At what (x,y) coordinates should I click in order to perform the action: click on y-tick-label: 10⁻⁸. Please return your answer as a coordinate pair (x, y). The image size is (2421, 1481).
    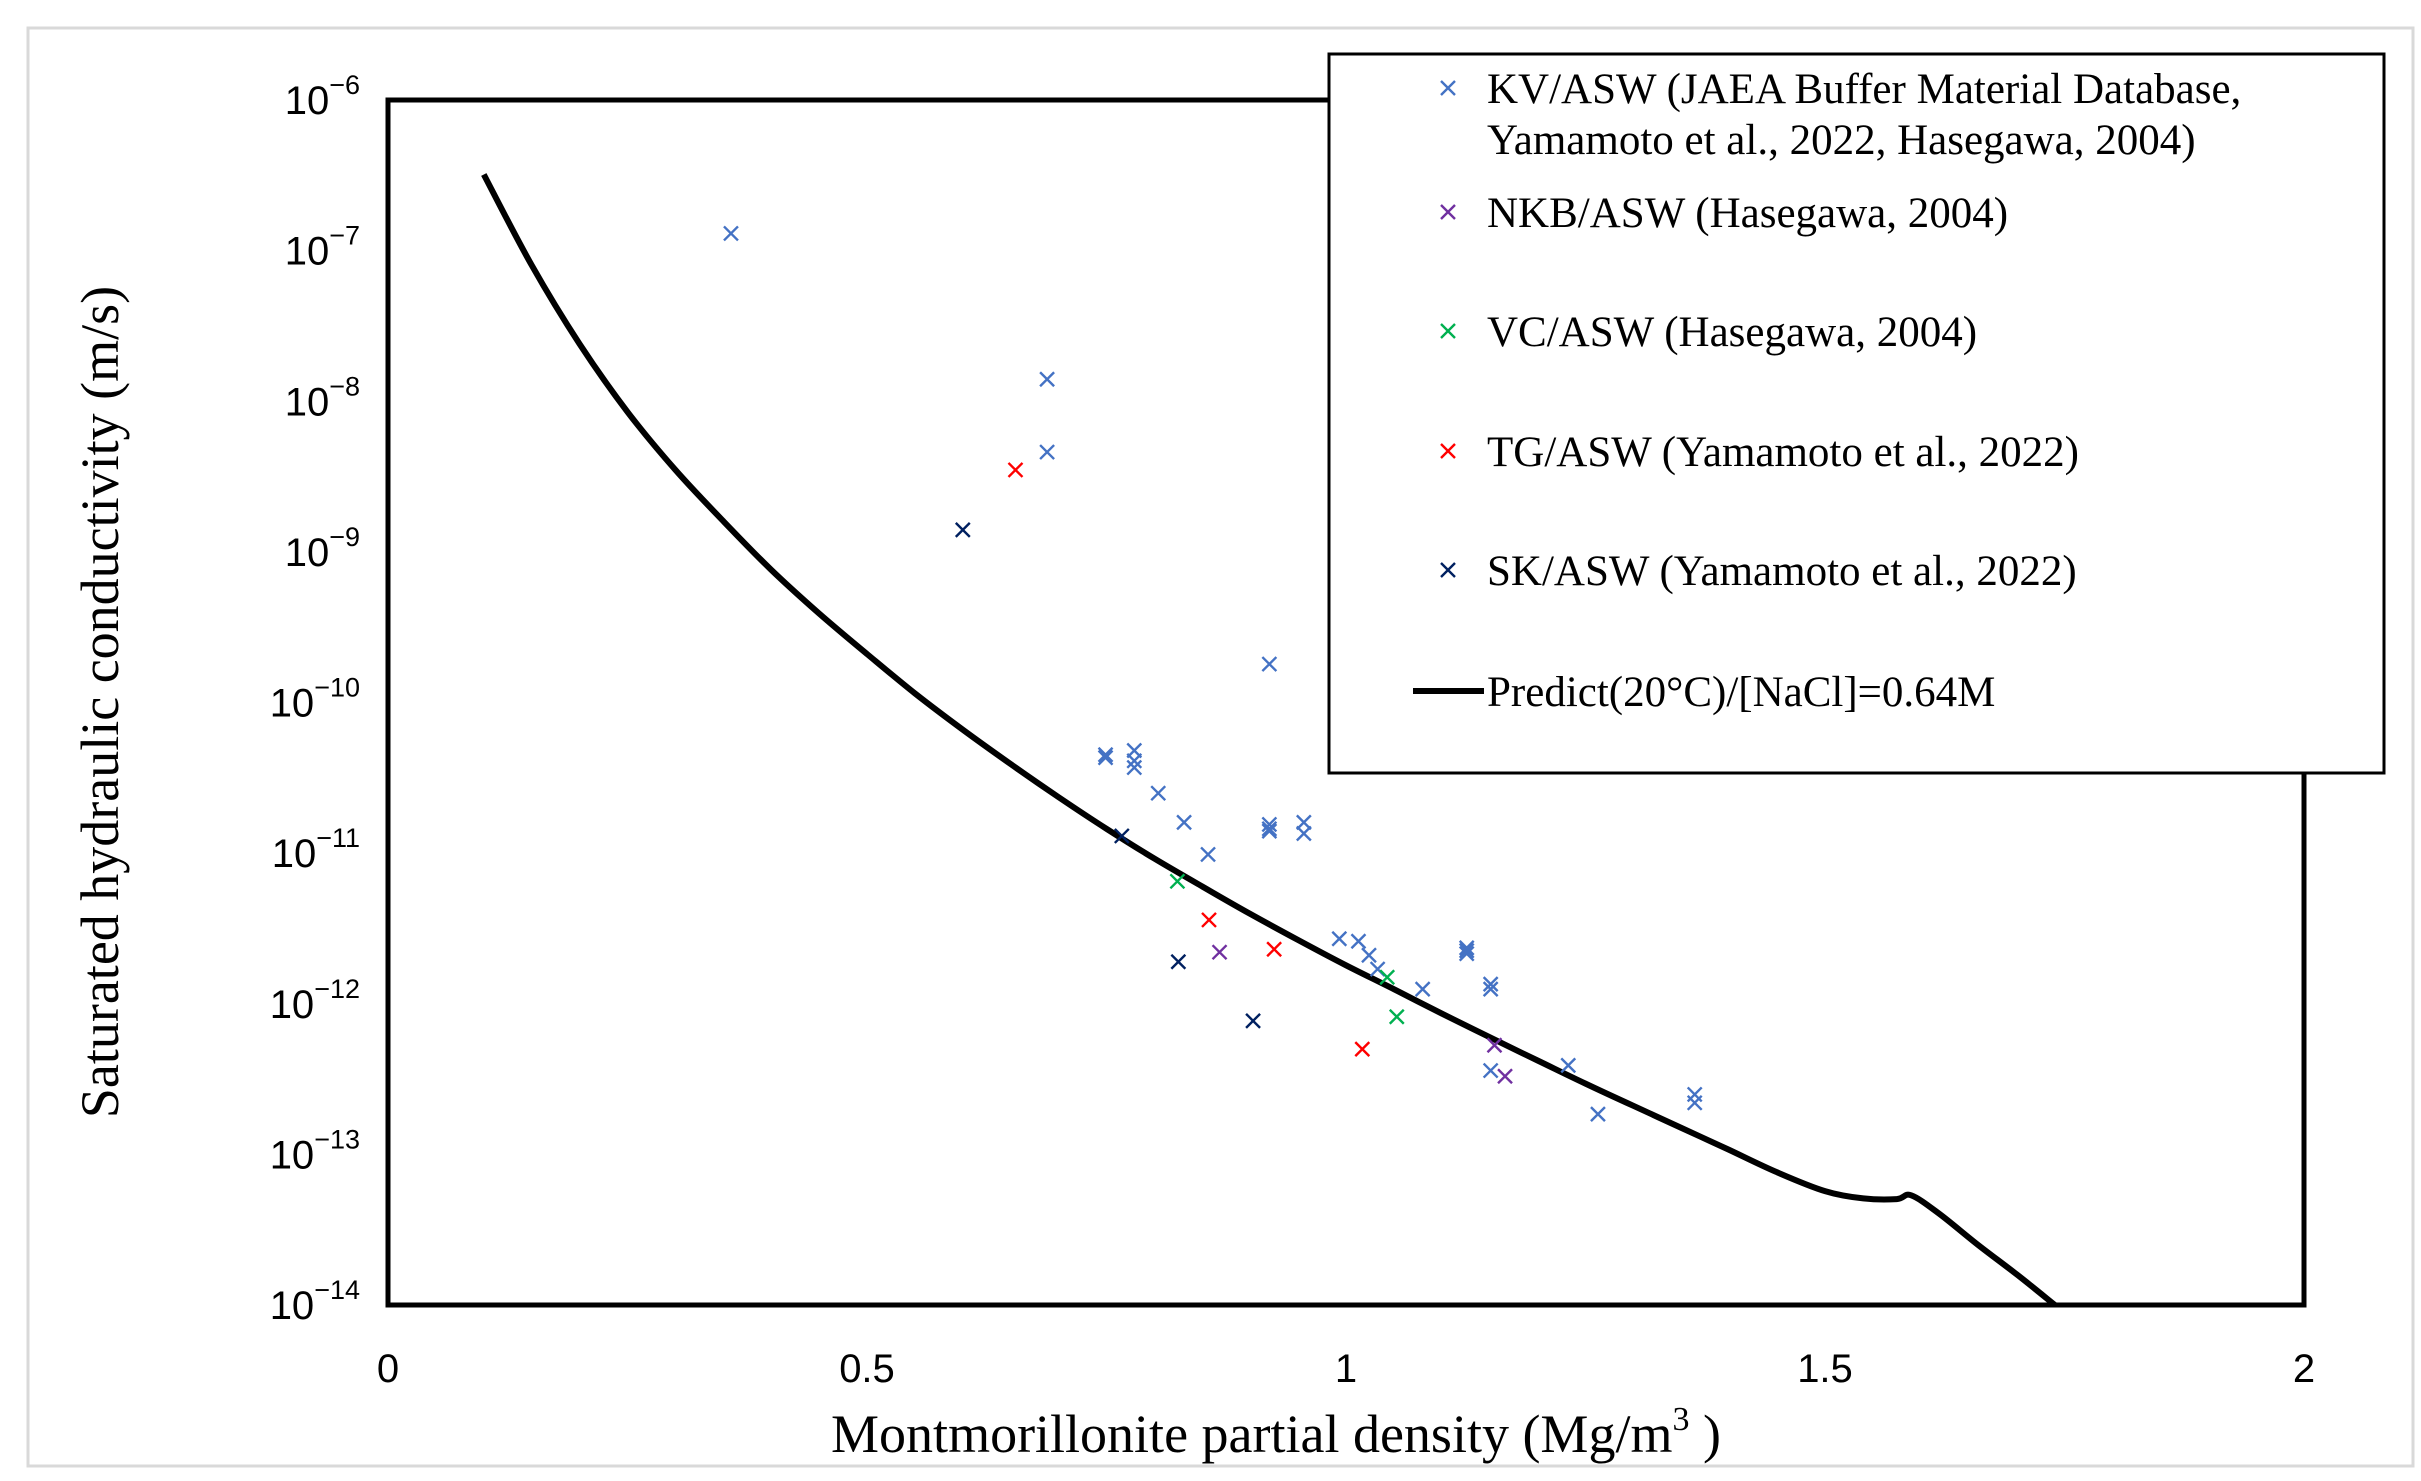
    Looking at the image, I should click on (322, 397).